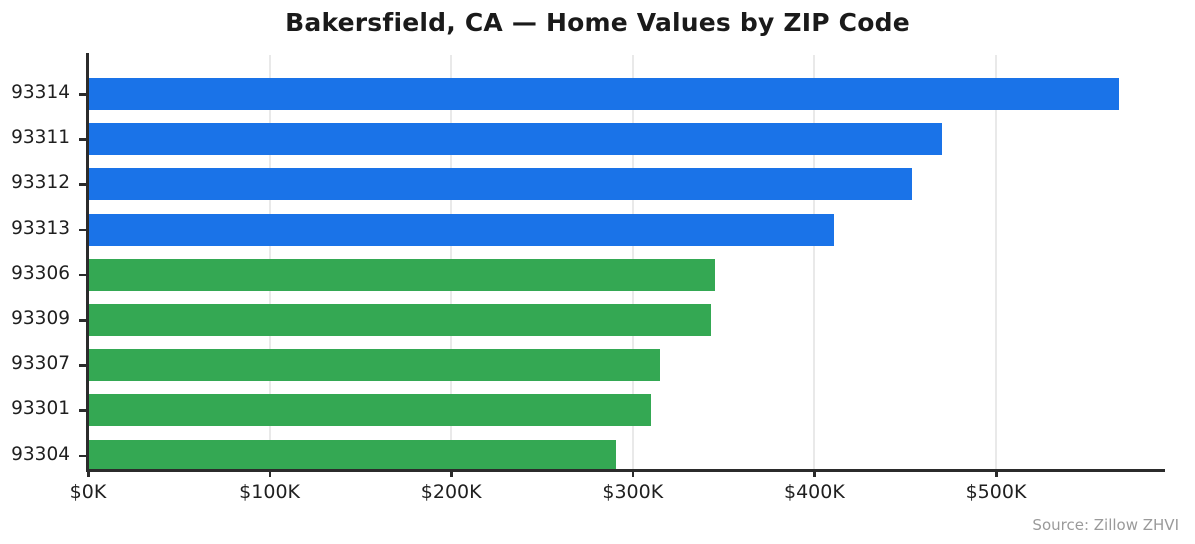 The image size is (1195, 544). Describe the element at coordinates (40, 92) in the screenshot. I see `y-axis-label: 93314` at that location.